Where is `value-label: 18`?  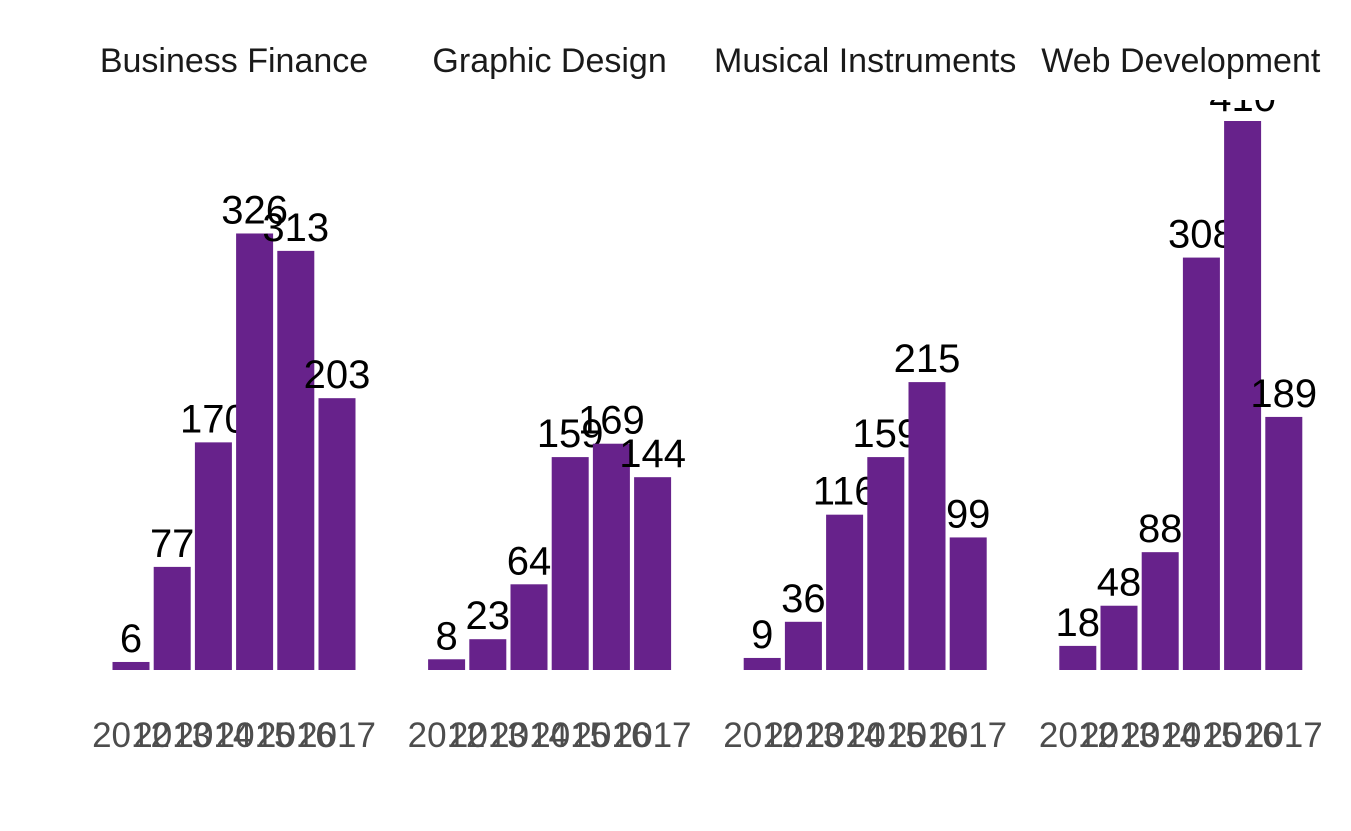 value-label: 18 is located at coordinates (1078, 623).